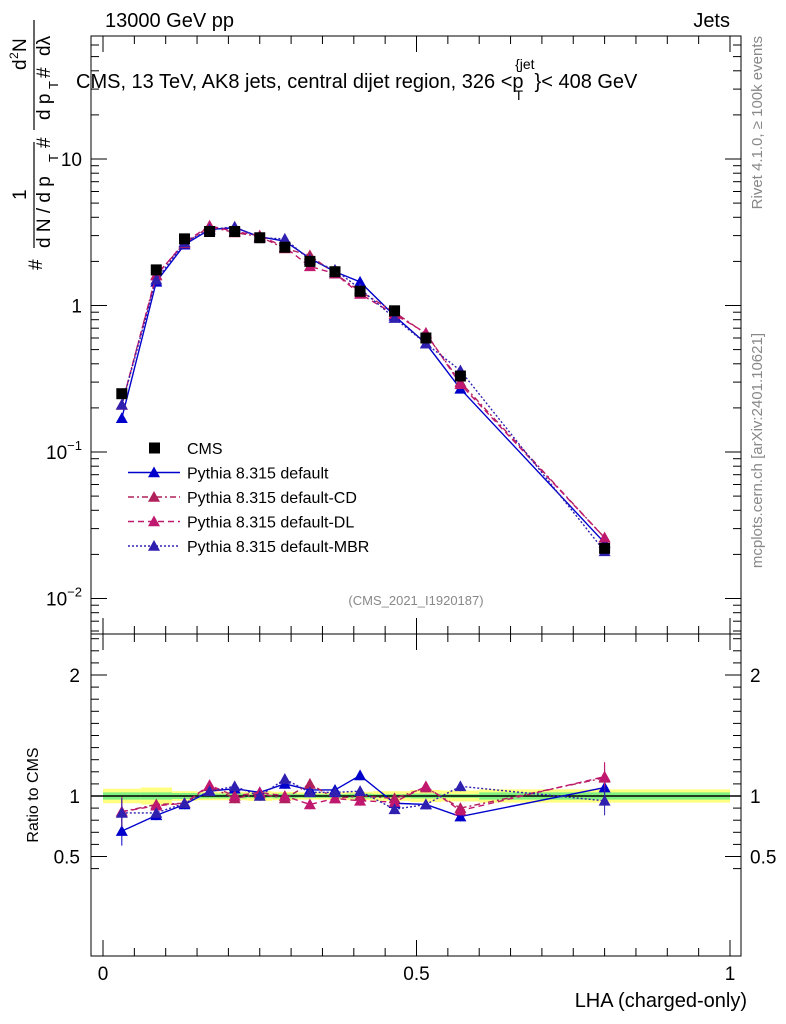  What do you see at coordinates (525, 64) in the screenshot?
I see `plot-title-sup: {jet` at bounding box center [525, 64].